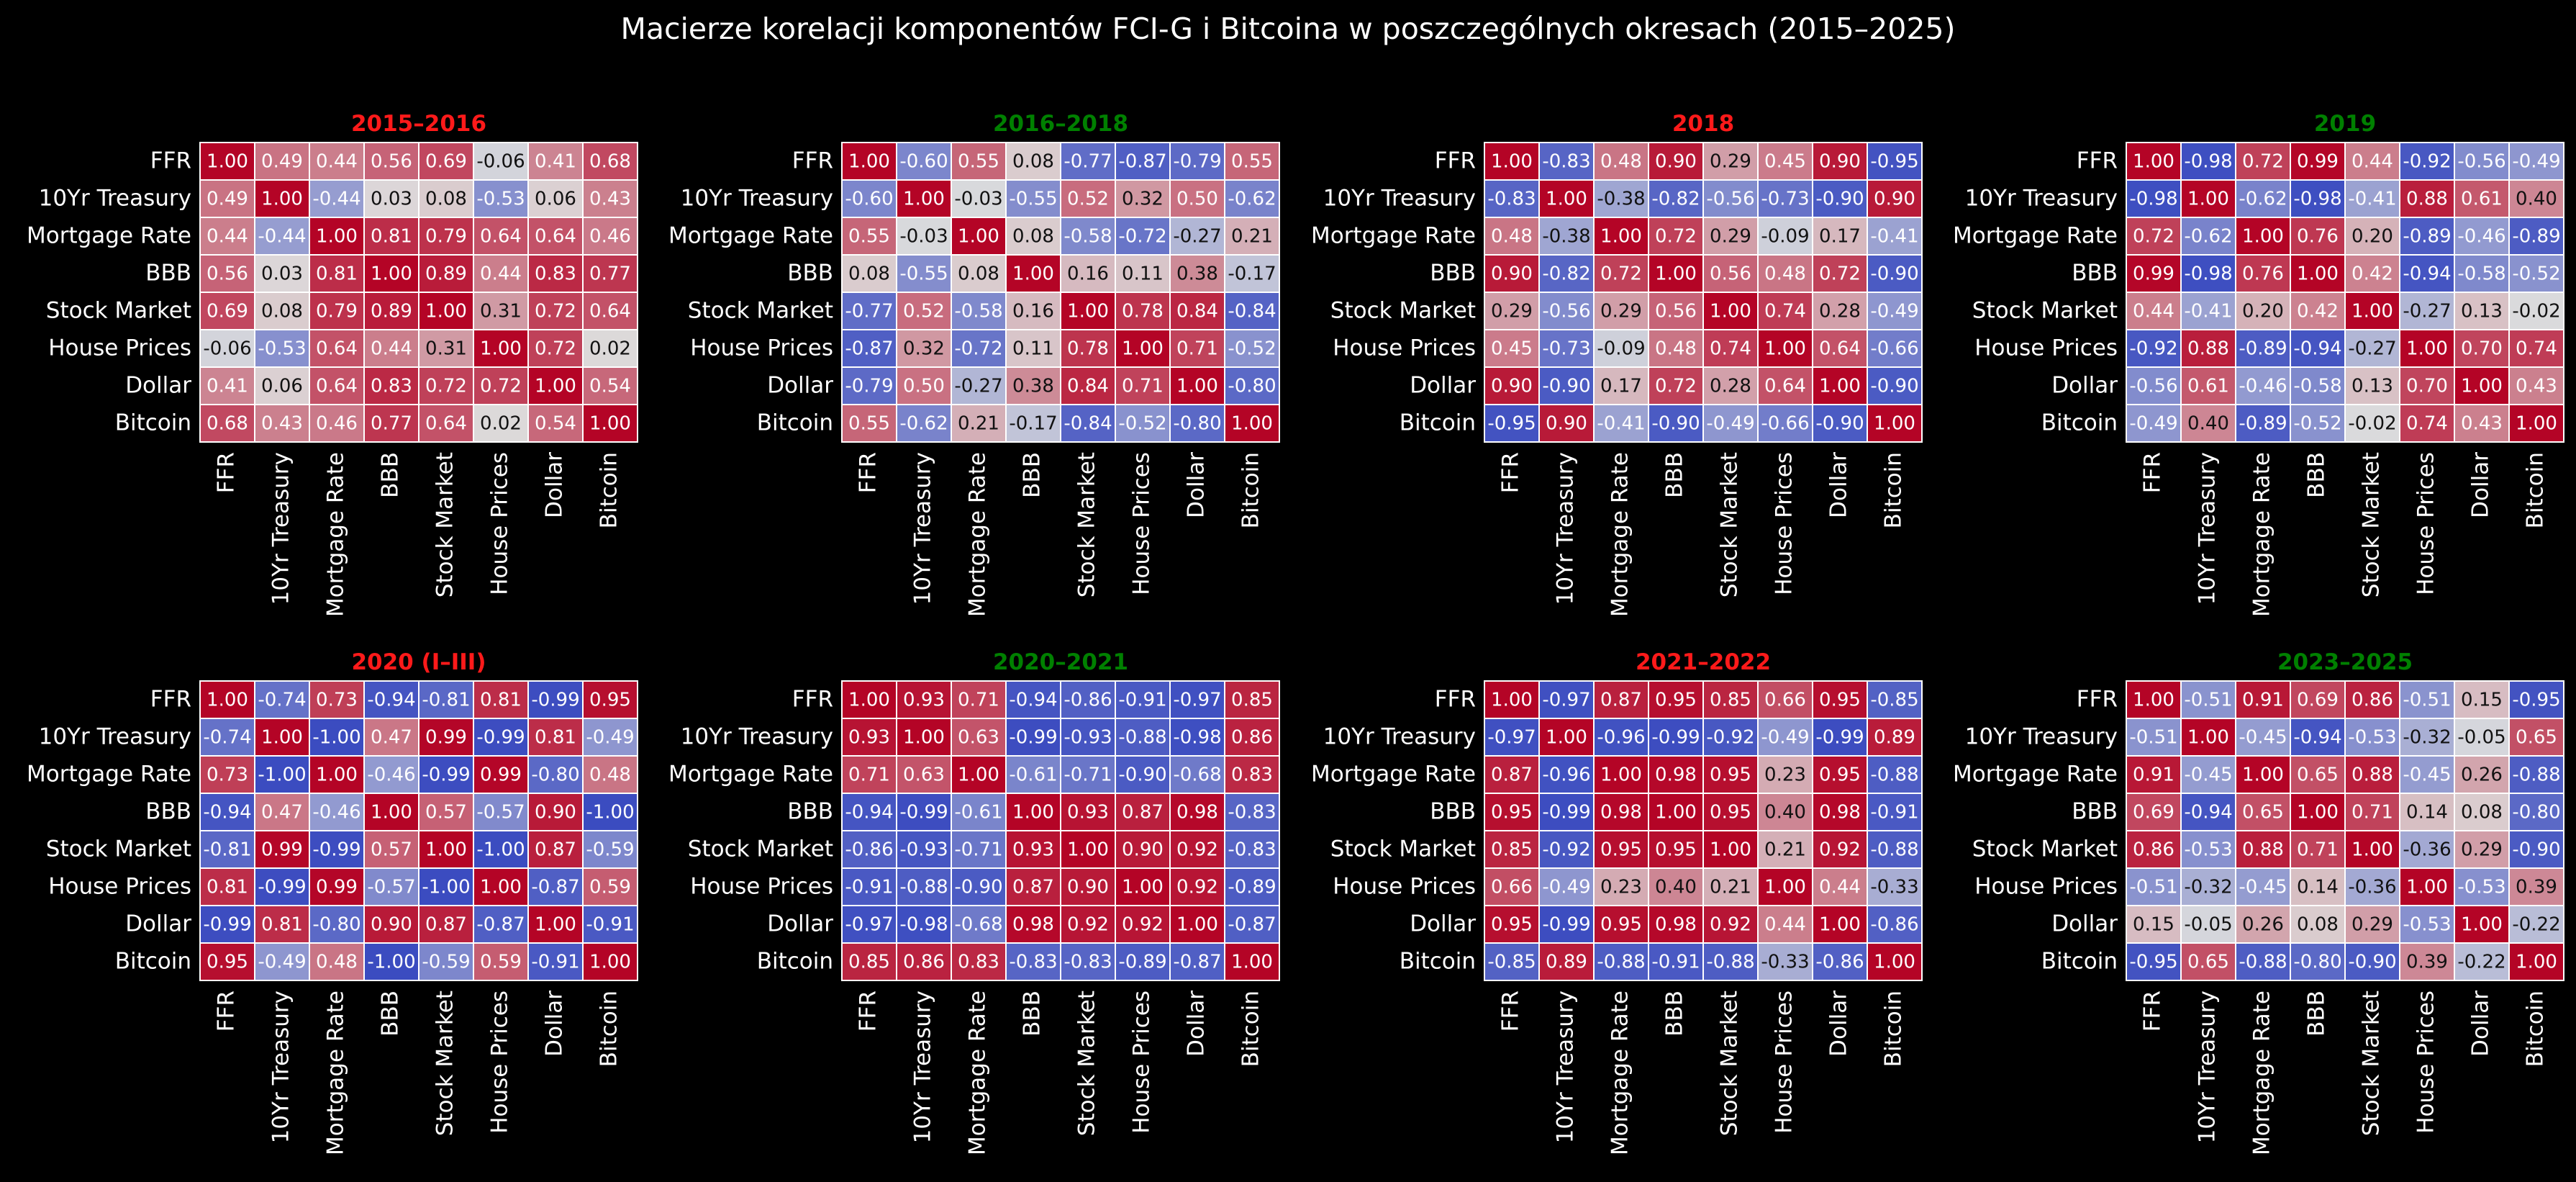 The height and width of the screenshot is (1182, 2576). Describe the element at coordinates (1511, 424) in the screenshot. I see `cell-label: -0.95` at that location.